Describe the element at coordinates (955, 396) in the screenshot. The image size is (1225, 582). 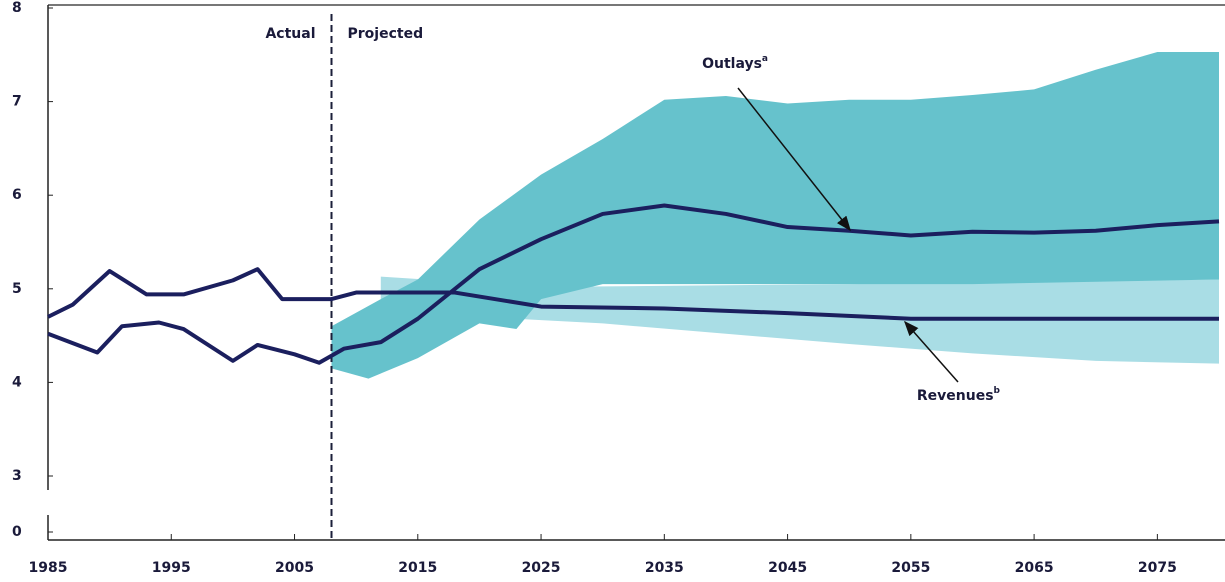
I see `series-name: Revenues` at that location.